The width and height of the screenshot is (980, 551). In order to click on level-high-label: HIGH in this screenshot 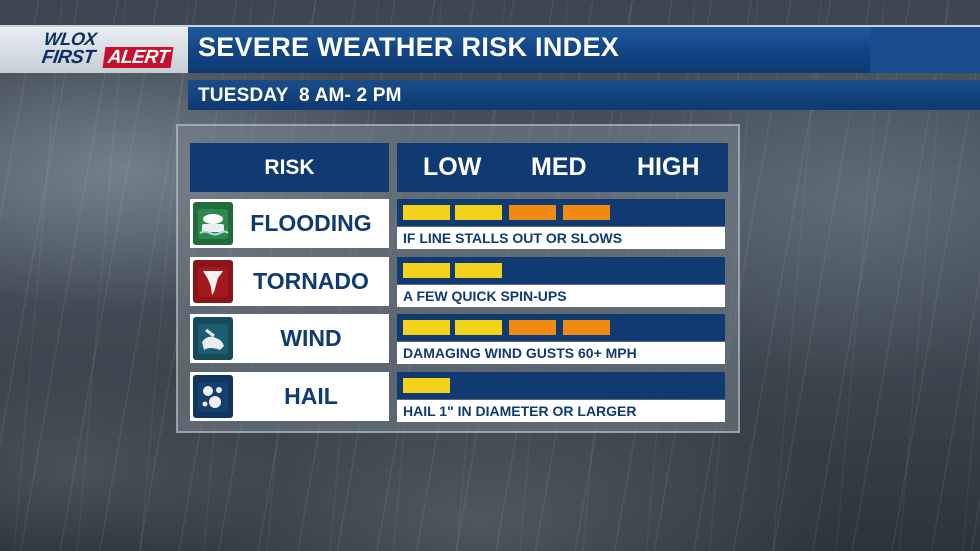, I will do `click(668, 167)`.